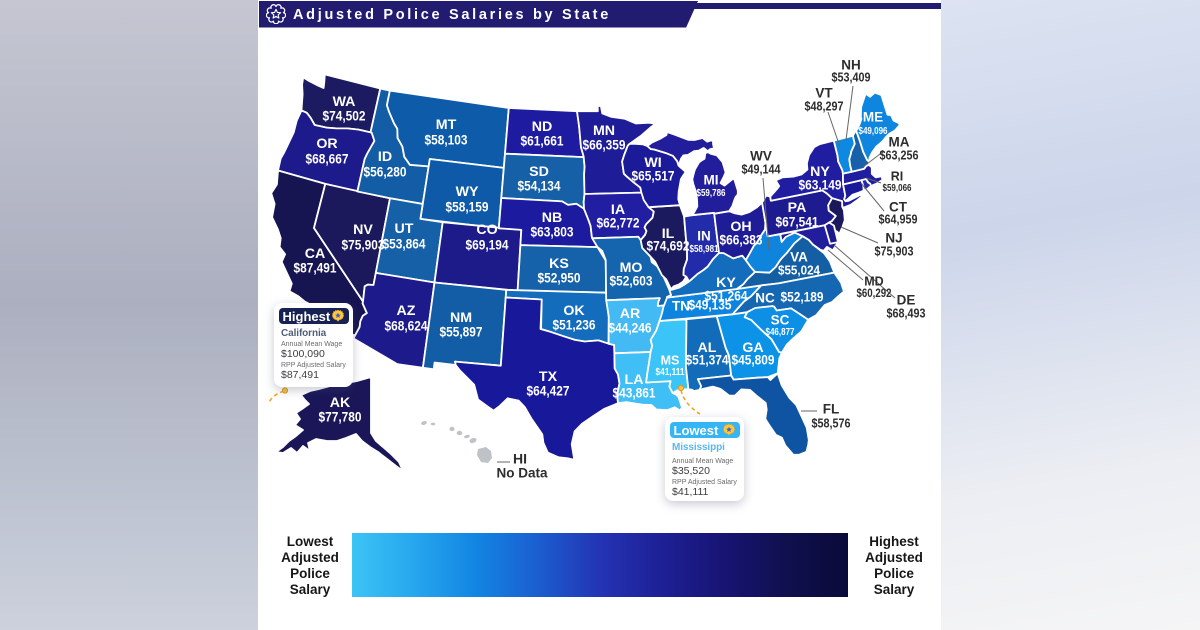 Image resolution: width=1200 pixels, height=630 pixels. Describe the element at coordinates (780, 332) in the screenshot. I see `svg-text: $46,877` at that location.